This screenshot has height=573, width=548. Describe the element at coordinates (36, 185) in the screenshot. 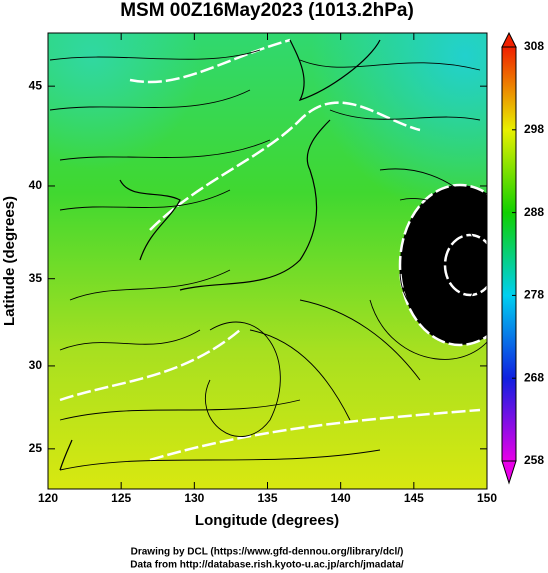

I see `y-tick-label: 40` at that location.